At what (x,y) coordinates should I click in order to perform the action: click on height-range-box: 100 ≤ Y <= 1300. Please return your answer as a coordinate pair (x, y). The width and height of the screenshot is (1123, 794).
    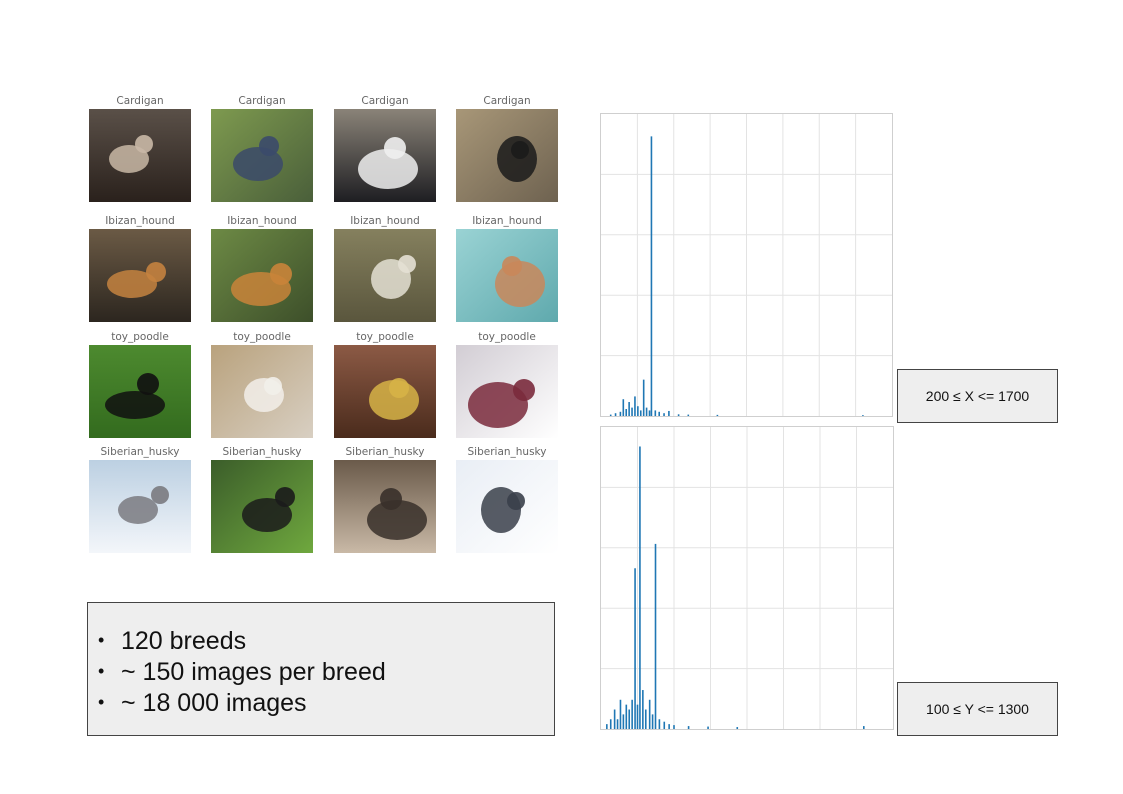
    Looking at the image, I should click on (977, 709).